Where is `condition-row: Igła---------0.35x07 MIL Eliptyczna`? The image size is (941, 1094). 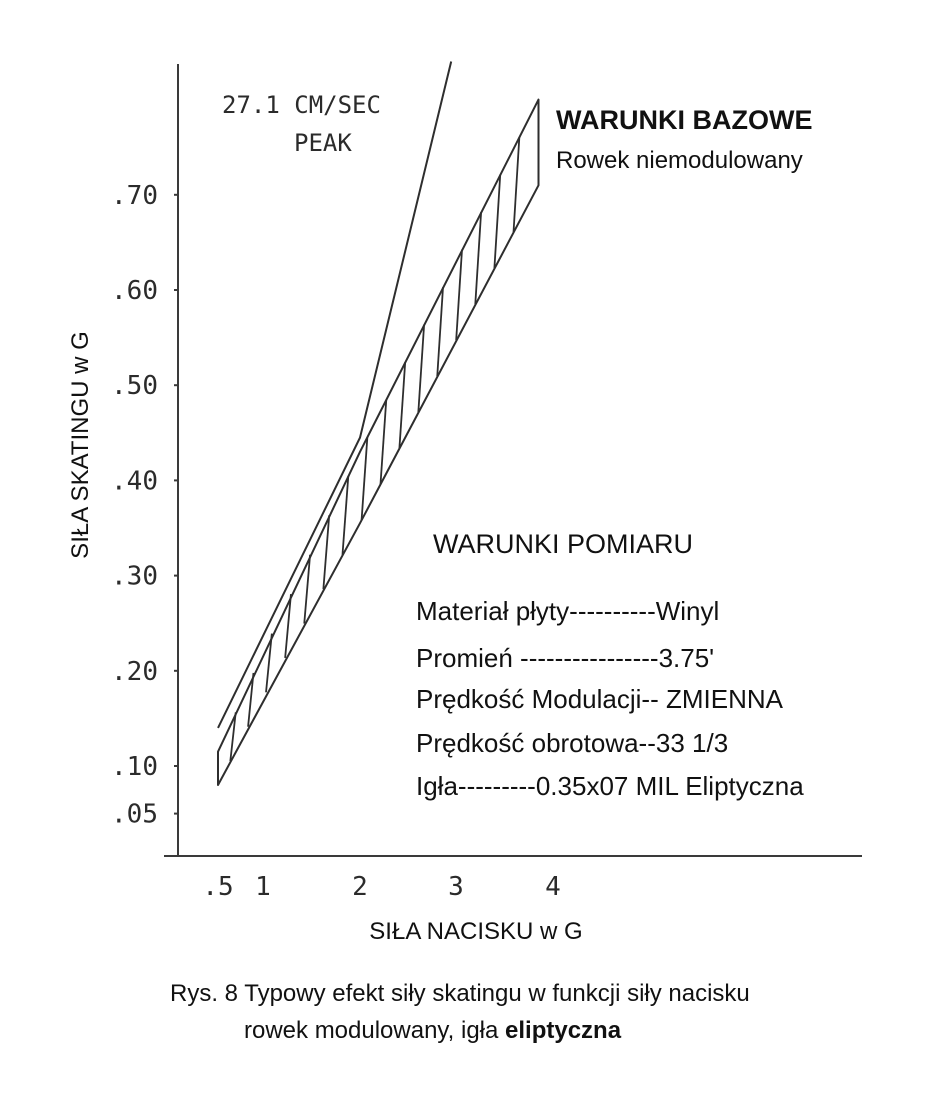
condition-row: Igła---------0.35x07 MIL Eliptyczna is located at coordinates (610, 786).